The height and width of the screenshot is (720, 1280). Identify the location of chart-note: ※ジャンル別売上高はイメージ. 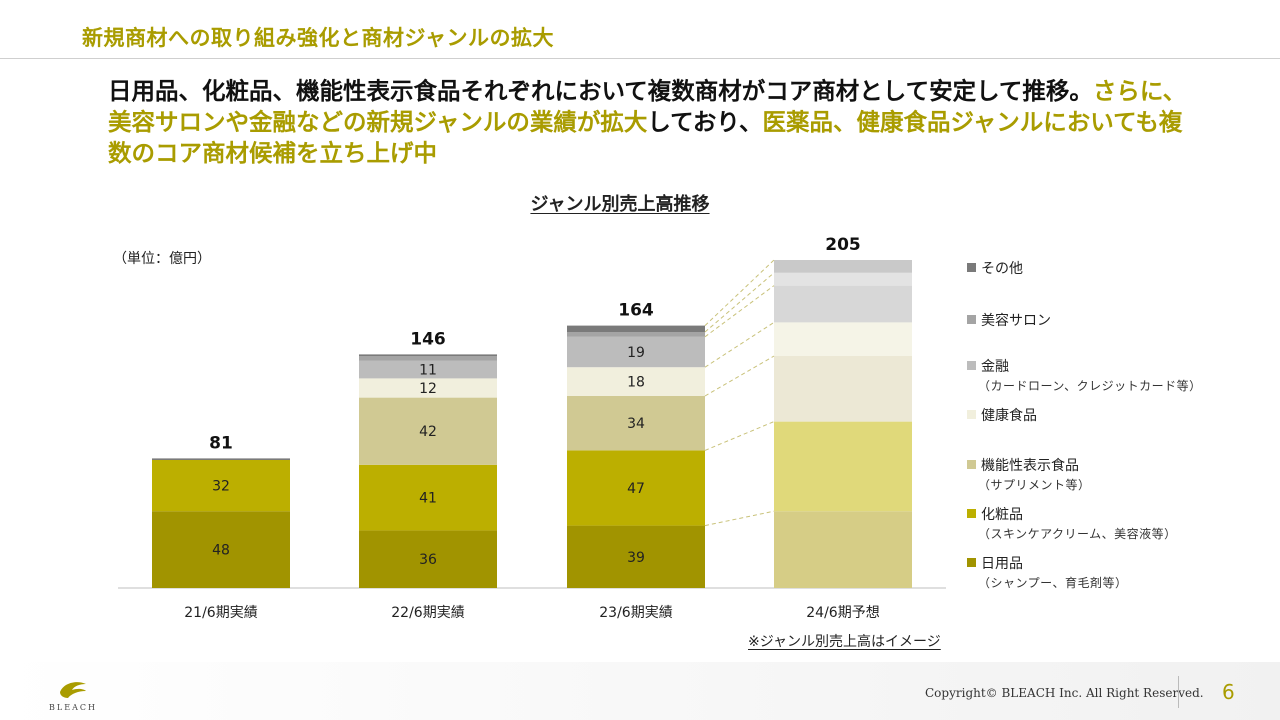
(844, 642).